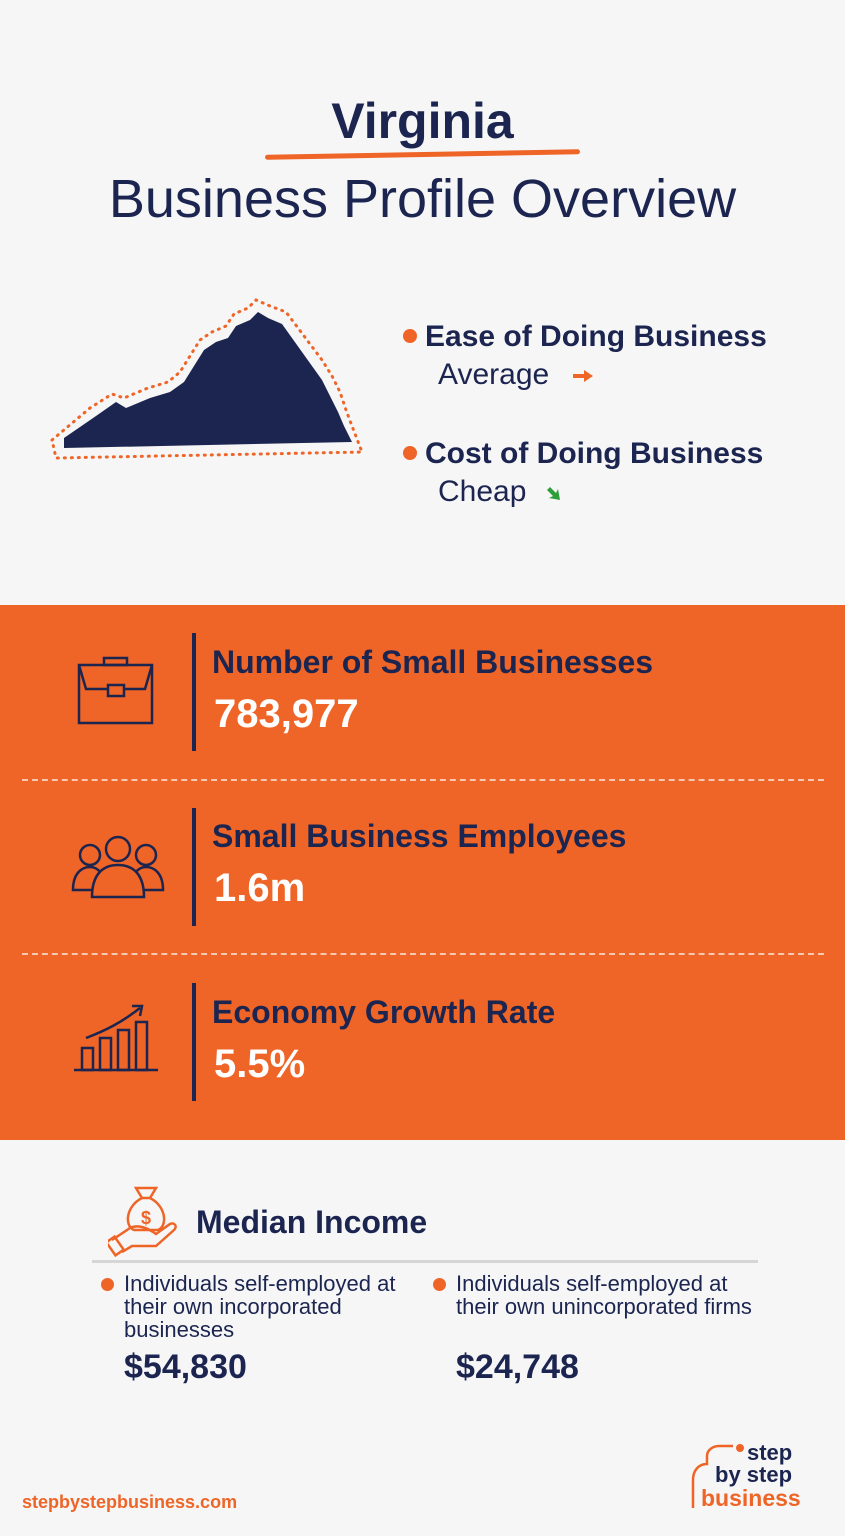 This screenshot has height=1536, width=845. What do you see at coordinates (753, 1474) in the screenshot?
I see `svg-text: by step` at bounding box center [753, 1474].